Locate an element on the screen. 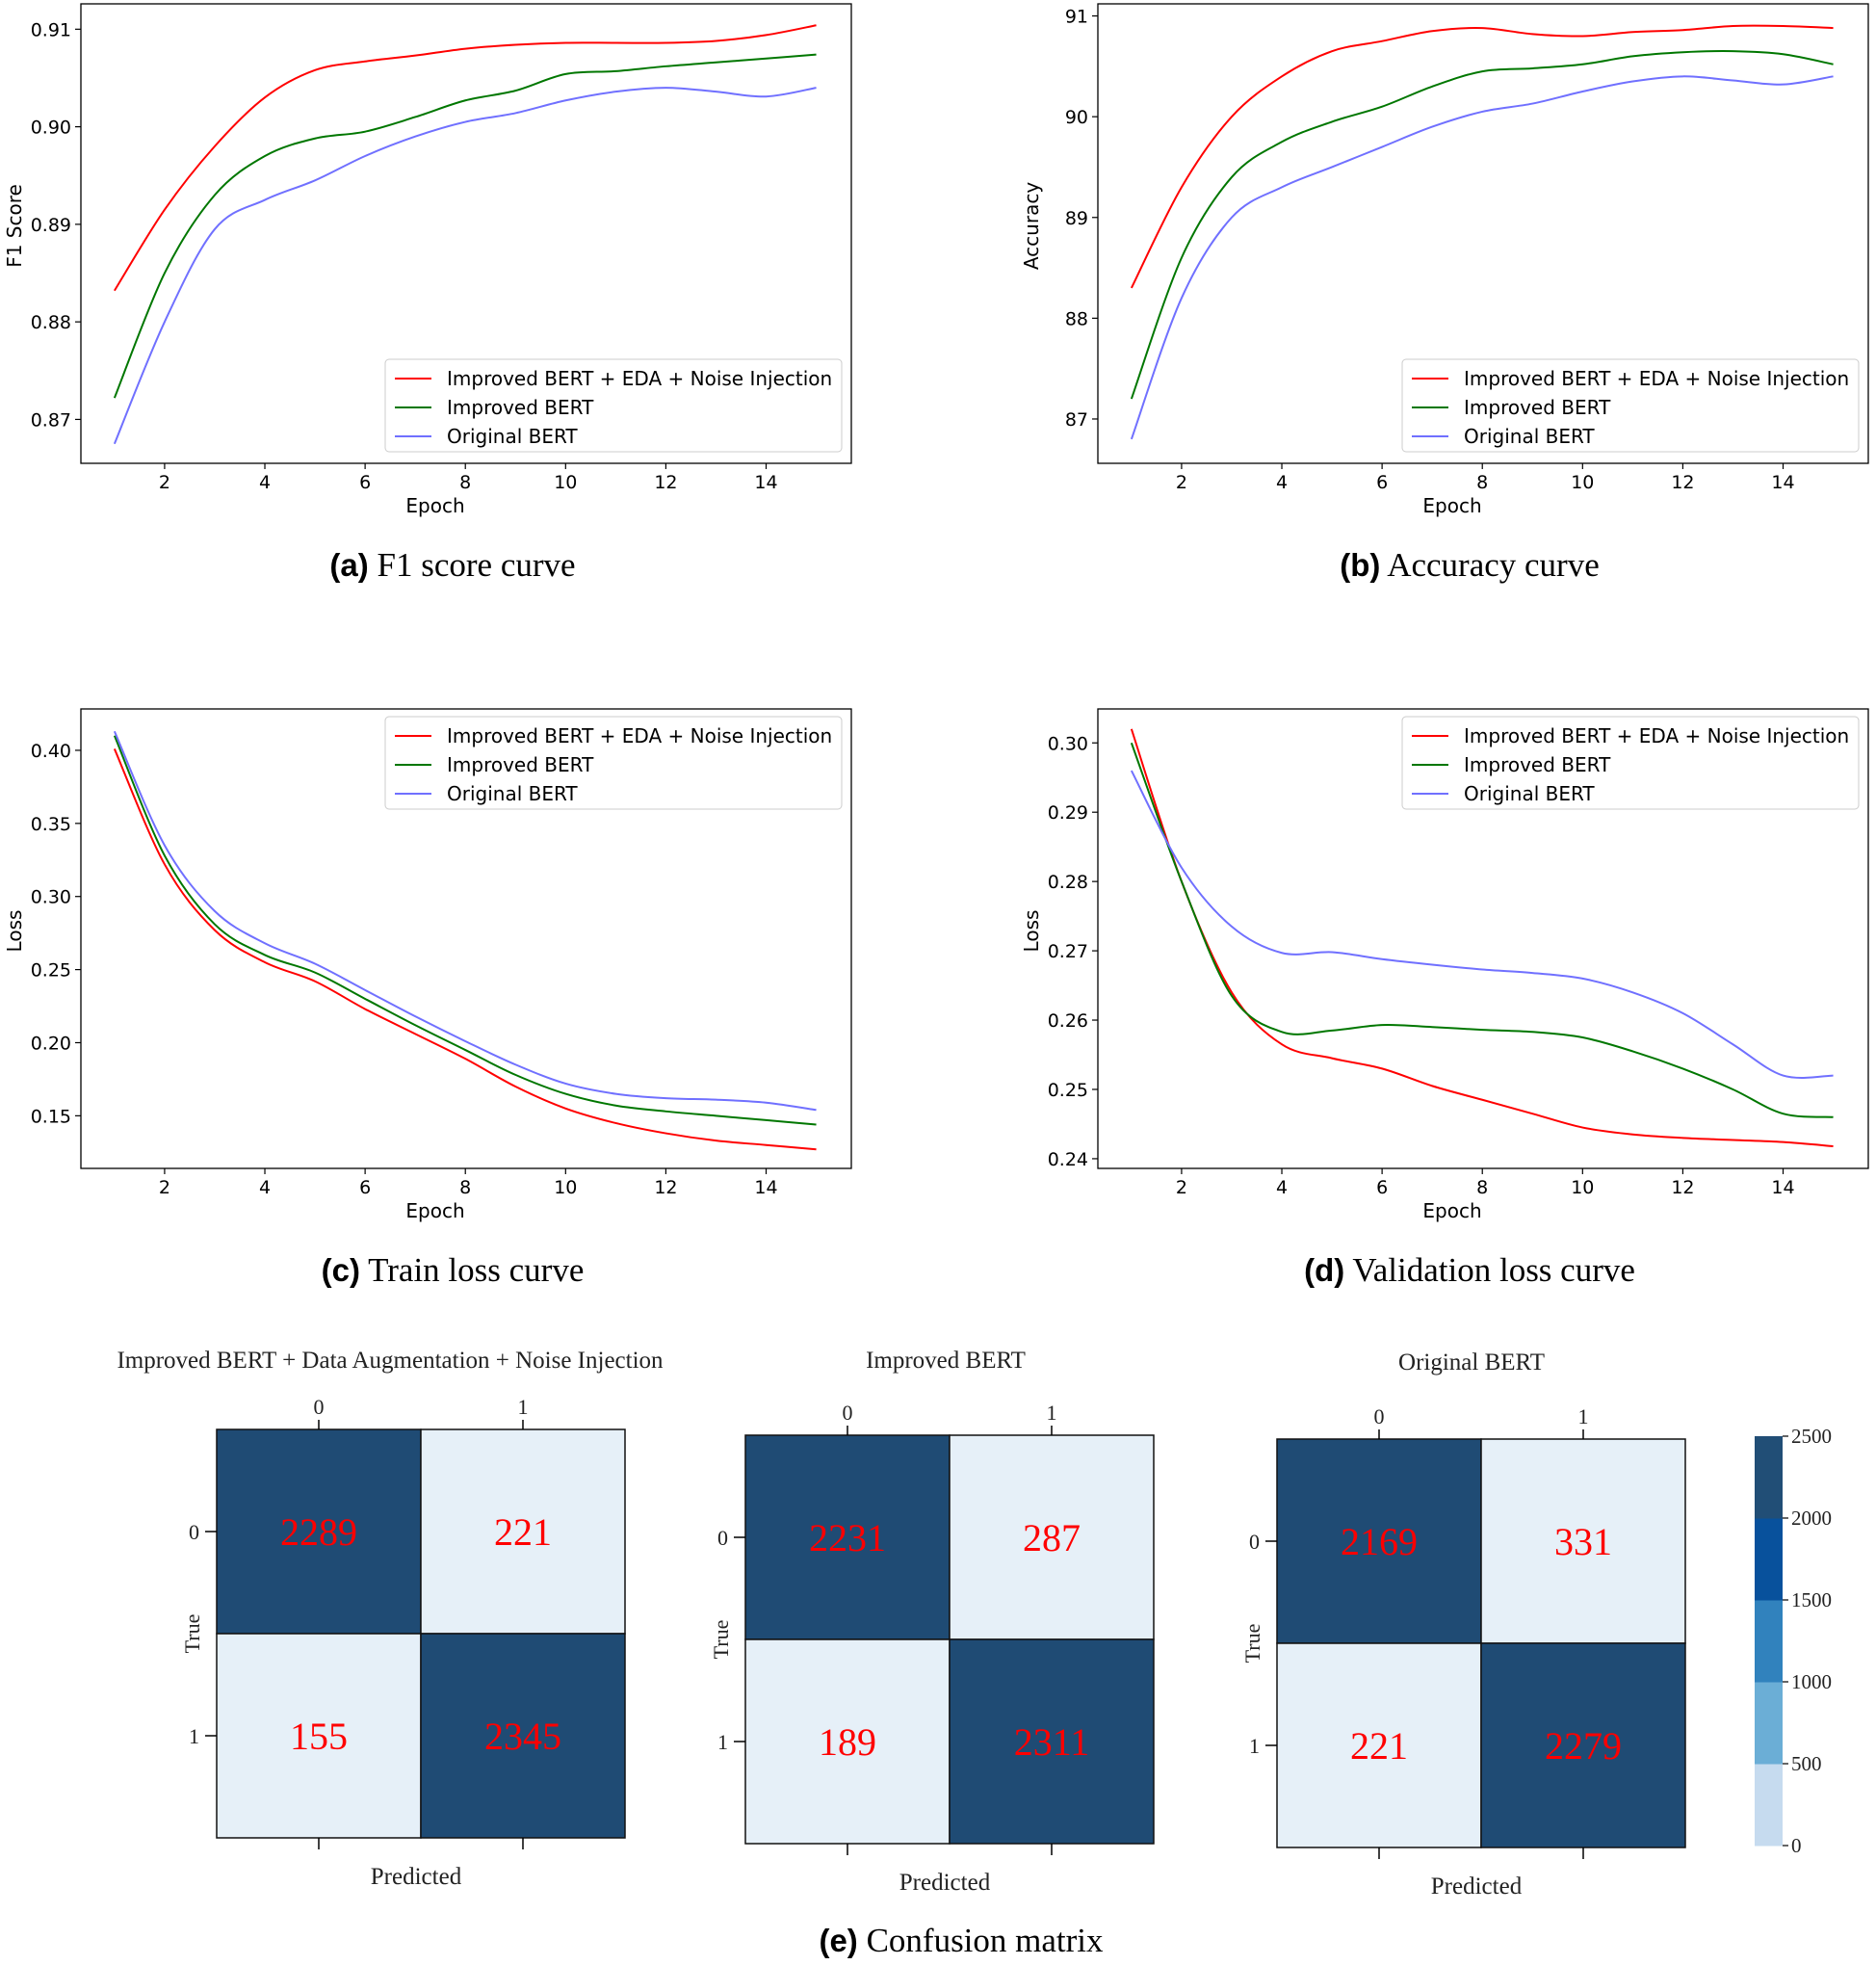 The image size is (1876, 1965). x-tick-label: 6 is located at coordinates (1382, 482).